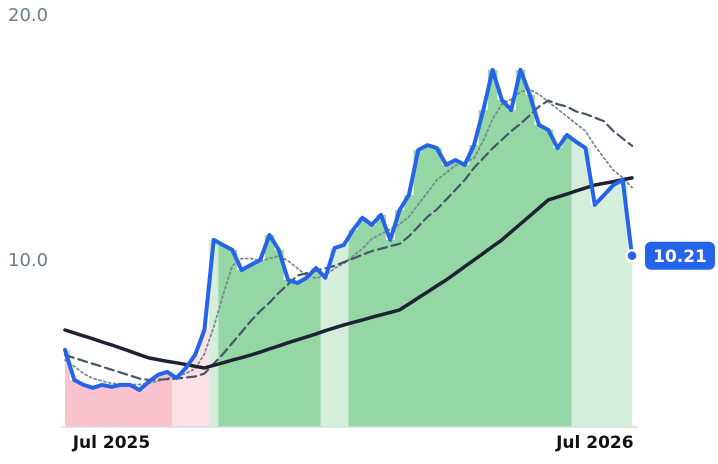 The image size is (718, 464). I want to click on y-tick-label: 20.0, so click(28, 15).